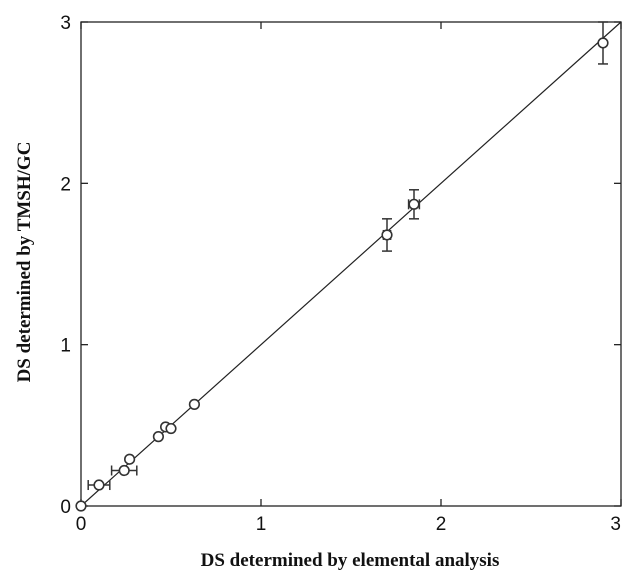 This screenshot has height=577, width=622. What do you see at coordinates (24, 262) in the screenshot?
I see `y-axis-title: DS determined by TMSH/GC` at bounding box center [24, 262].